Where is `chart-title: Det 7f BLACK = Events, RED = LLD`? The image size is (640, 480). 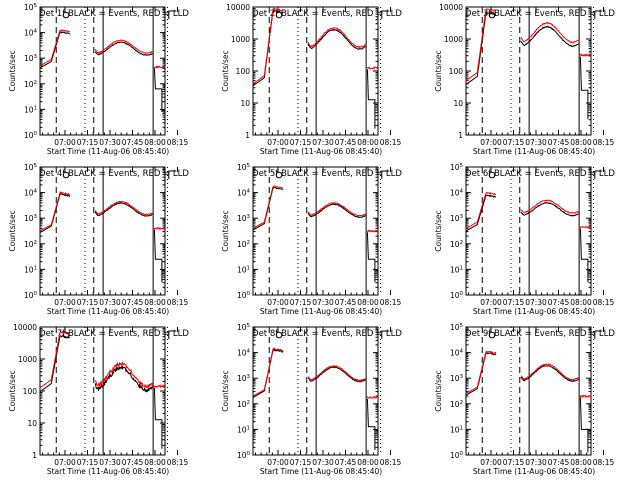
chart-title: Det 7f BLACK = Events, RED = LLD is located at coordinates (114, 334).